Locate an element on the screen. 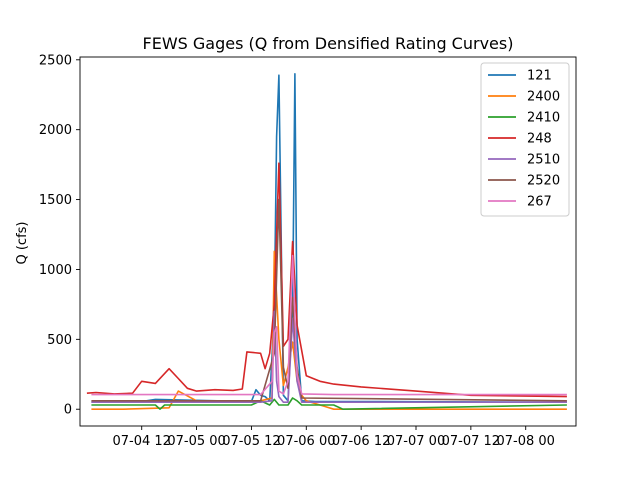  y-tick-label: 1500 is located at coordinates (55, 200).